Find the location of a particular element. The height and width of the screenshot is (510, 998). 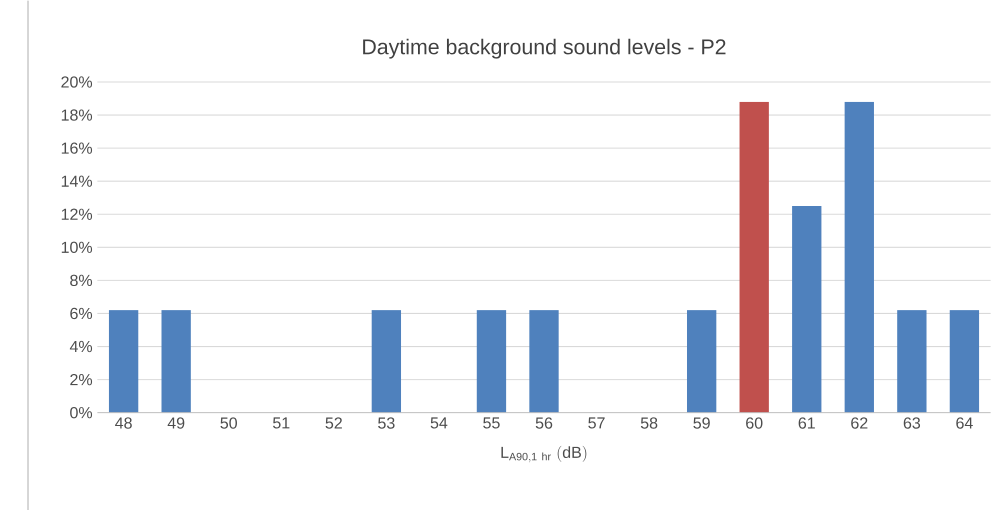

x-tick-label: 60 is located at coordinates (754, 423).